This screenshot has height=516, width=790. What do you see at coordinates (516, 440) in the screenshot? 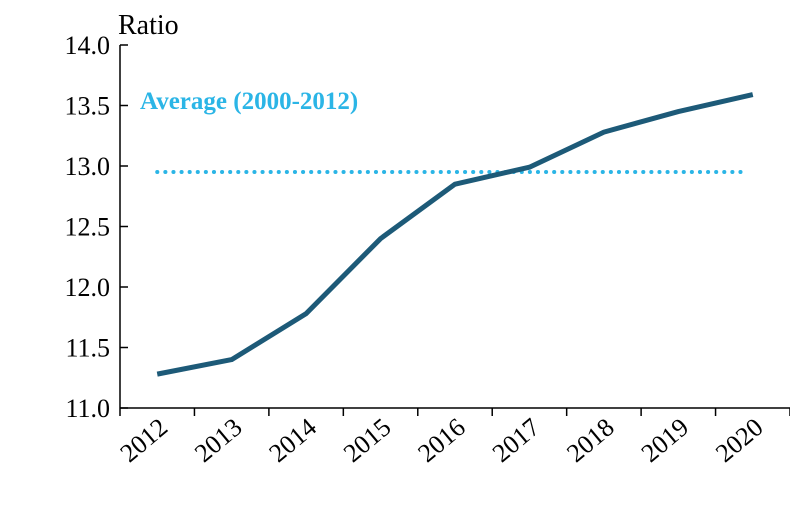
I see `x-tick-label: 2017` at bounding box center [516, 440].